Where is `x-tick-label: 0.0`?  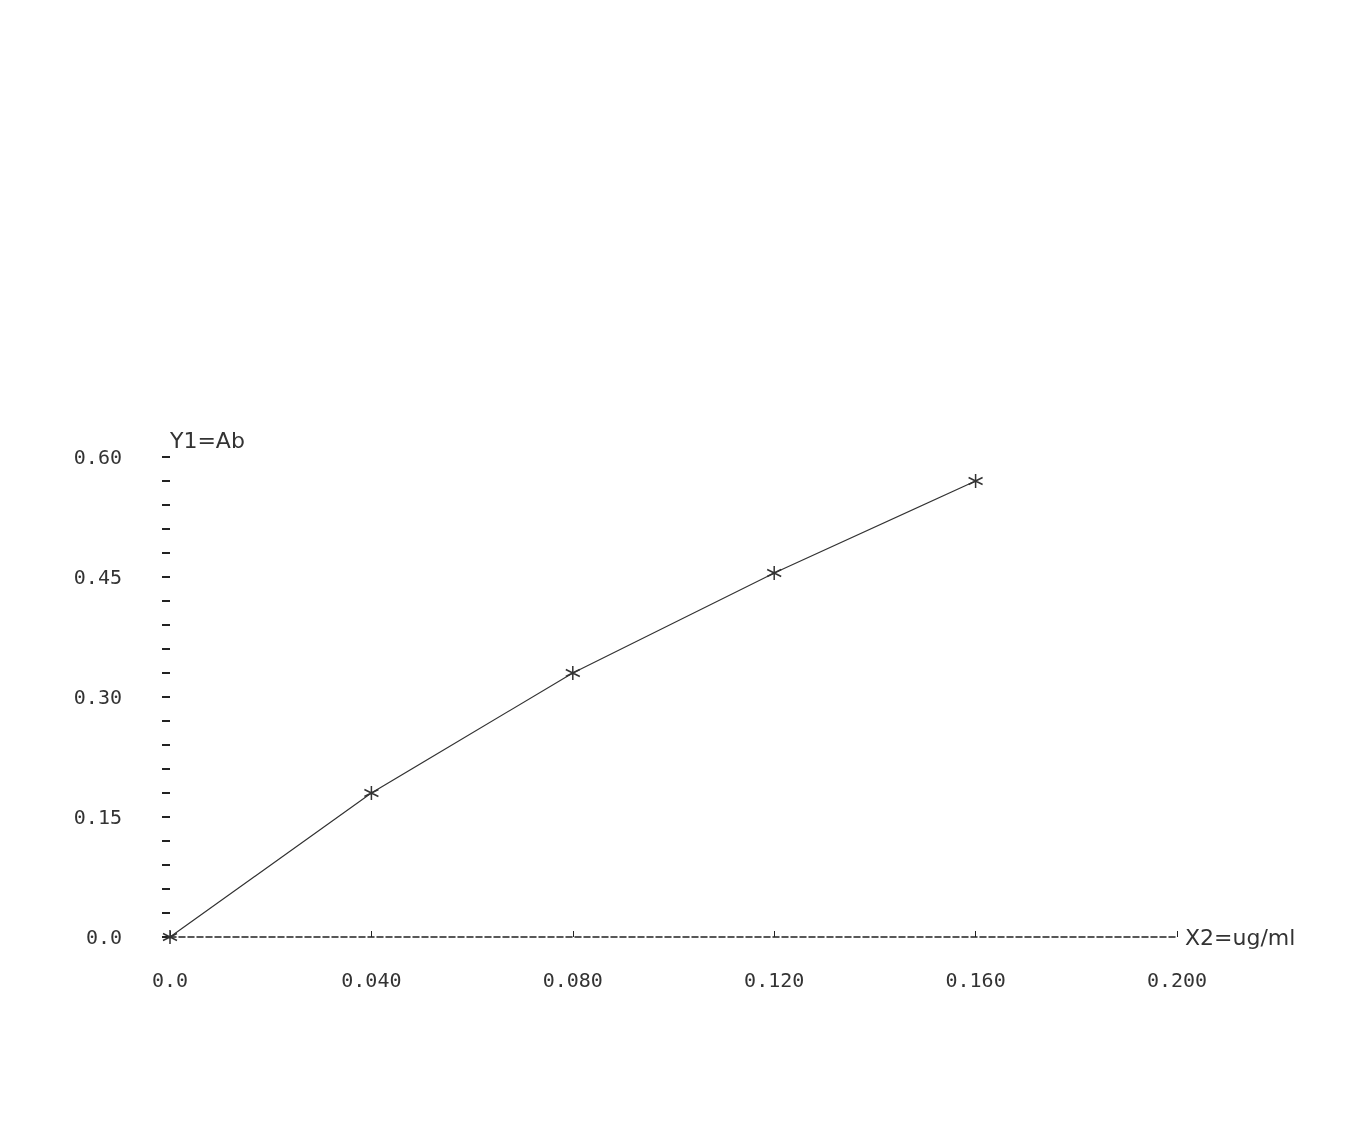
x-tick-label: 0.0 is located at coordinates (170, 980).